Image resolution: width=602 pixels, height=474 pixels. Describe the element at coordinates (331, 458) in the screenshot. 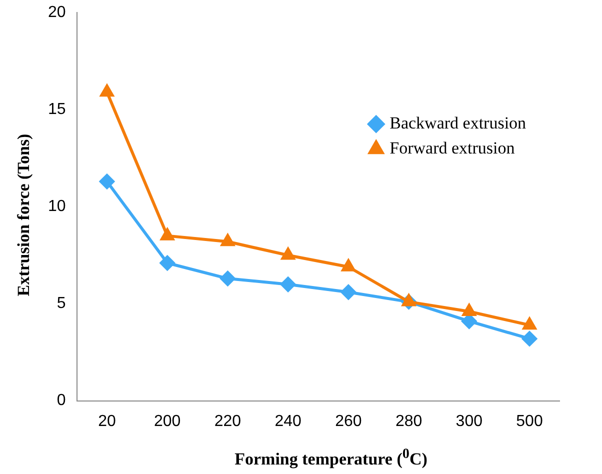

I see `x-axis-title: Forming temperature ($^{0}$C)` at that location.